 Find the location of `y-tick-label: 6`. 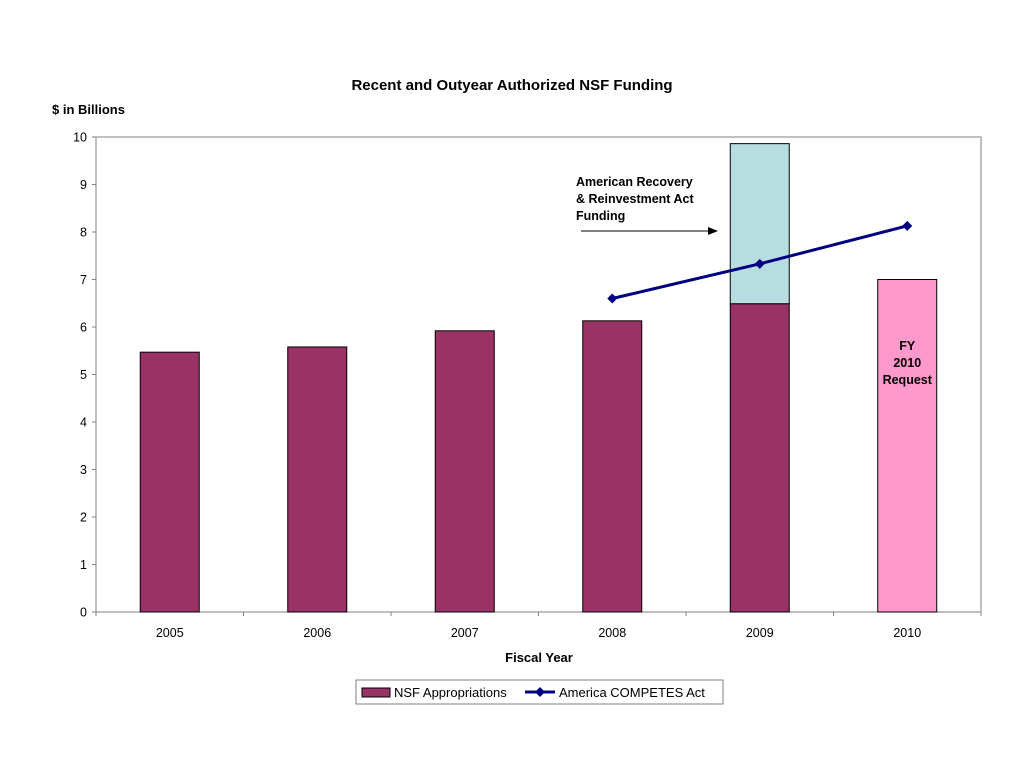

y-tick-label: 6 is located at coordinates (83, 328).